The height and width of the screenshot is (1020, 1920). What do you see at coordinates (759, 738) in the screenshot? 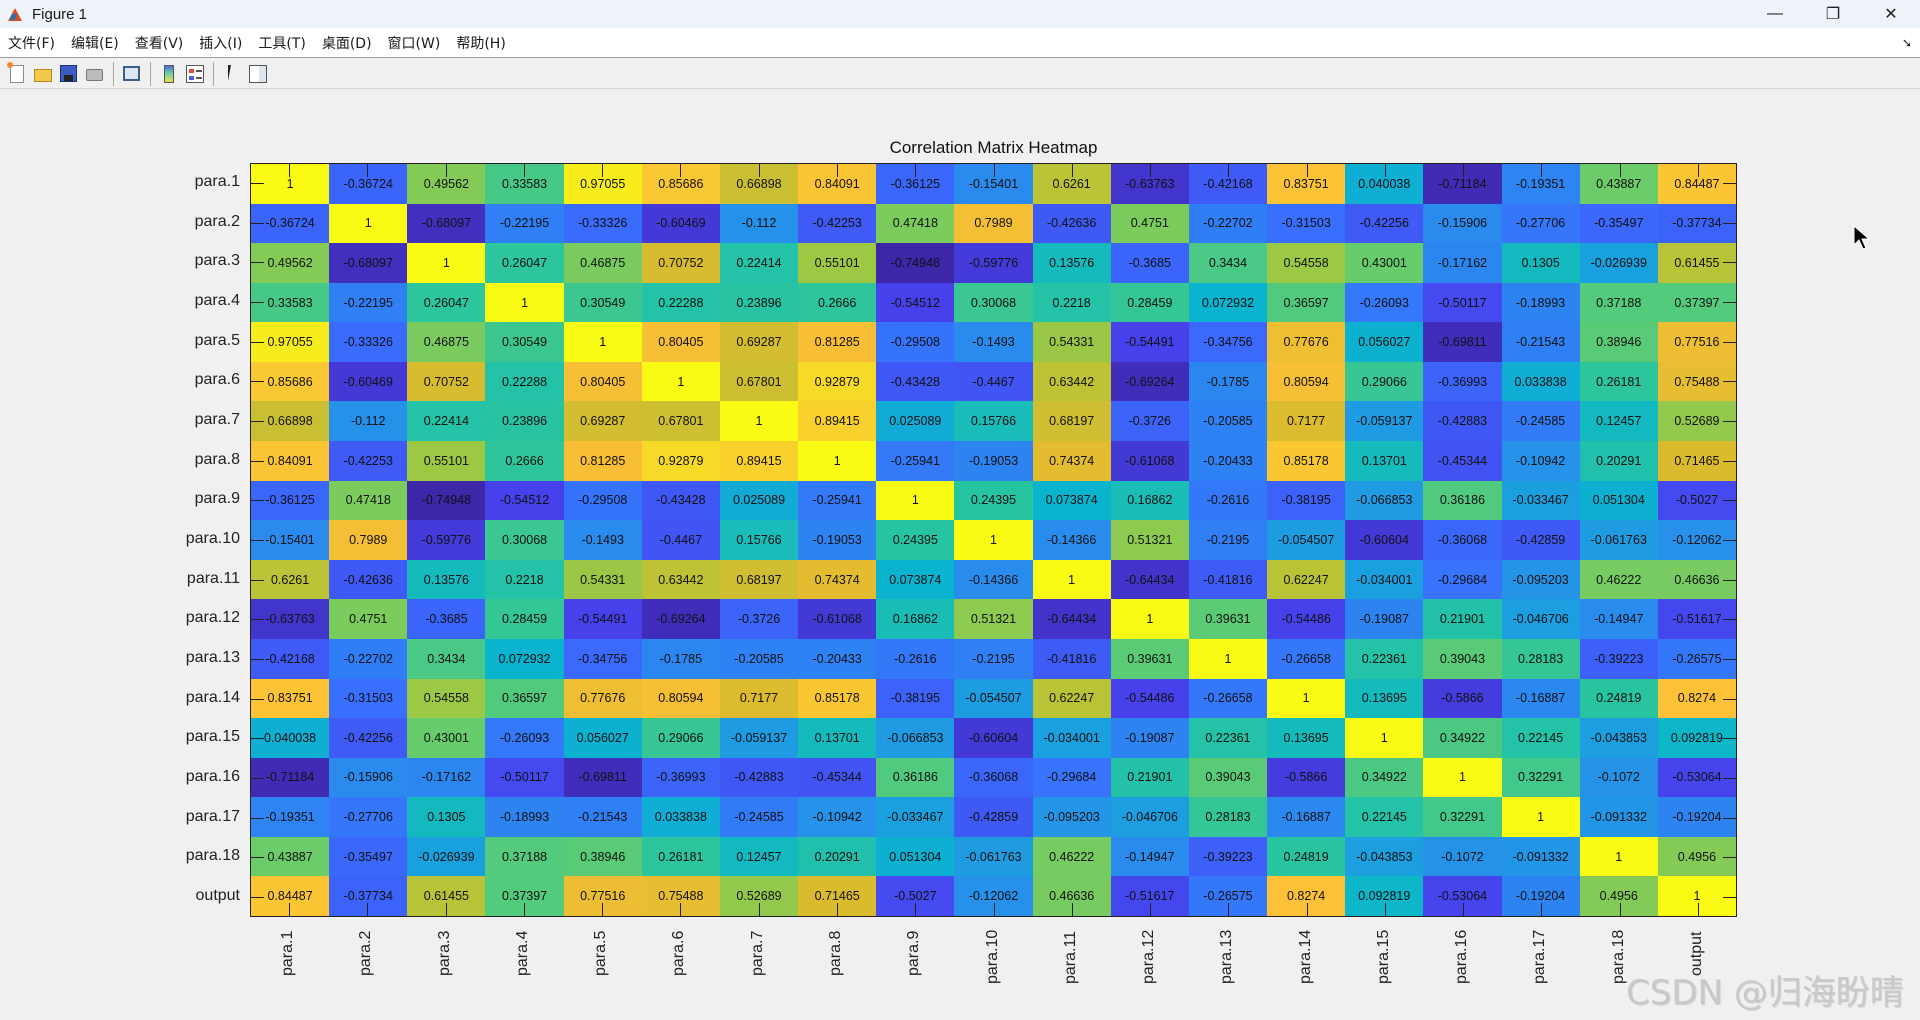
I see `heatmap-cell: -0.059137` at bounding box center [759, 738].